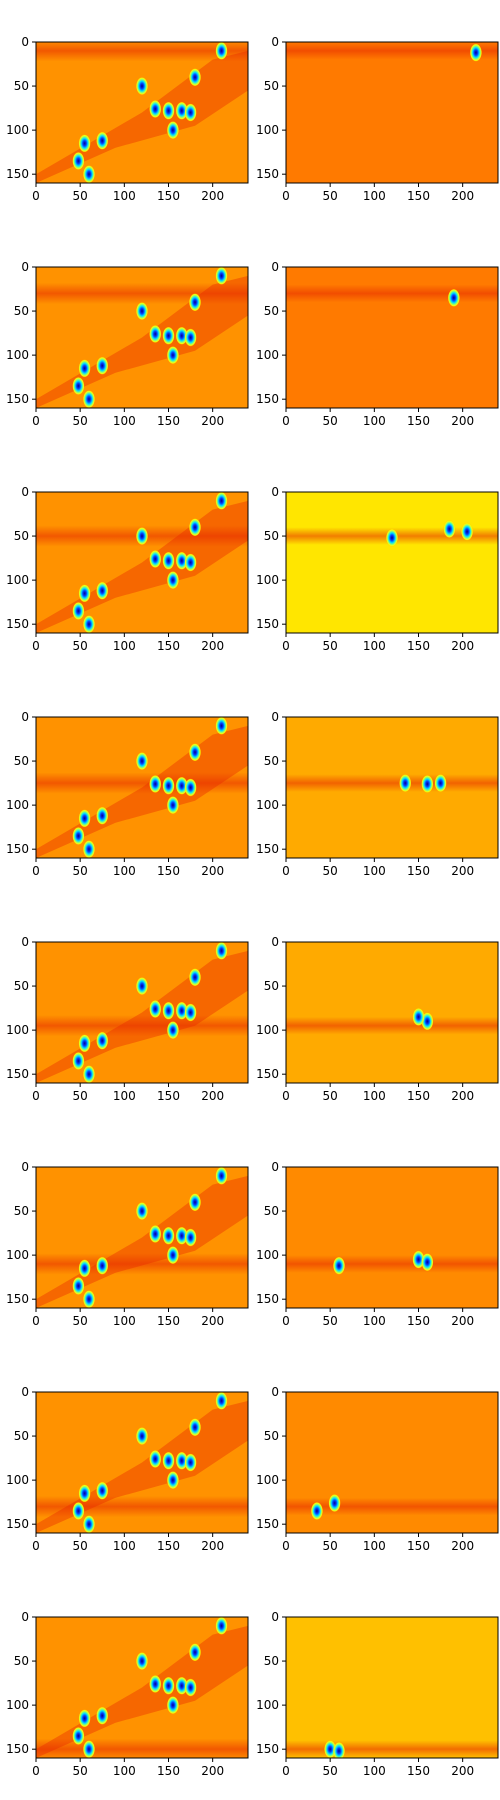 The image size is (500, 1800). I want to click on panel-right-row-4: 0 50 100 150 200 0 50 100 150, so click(377, 794).